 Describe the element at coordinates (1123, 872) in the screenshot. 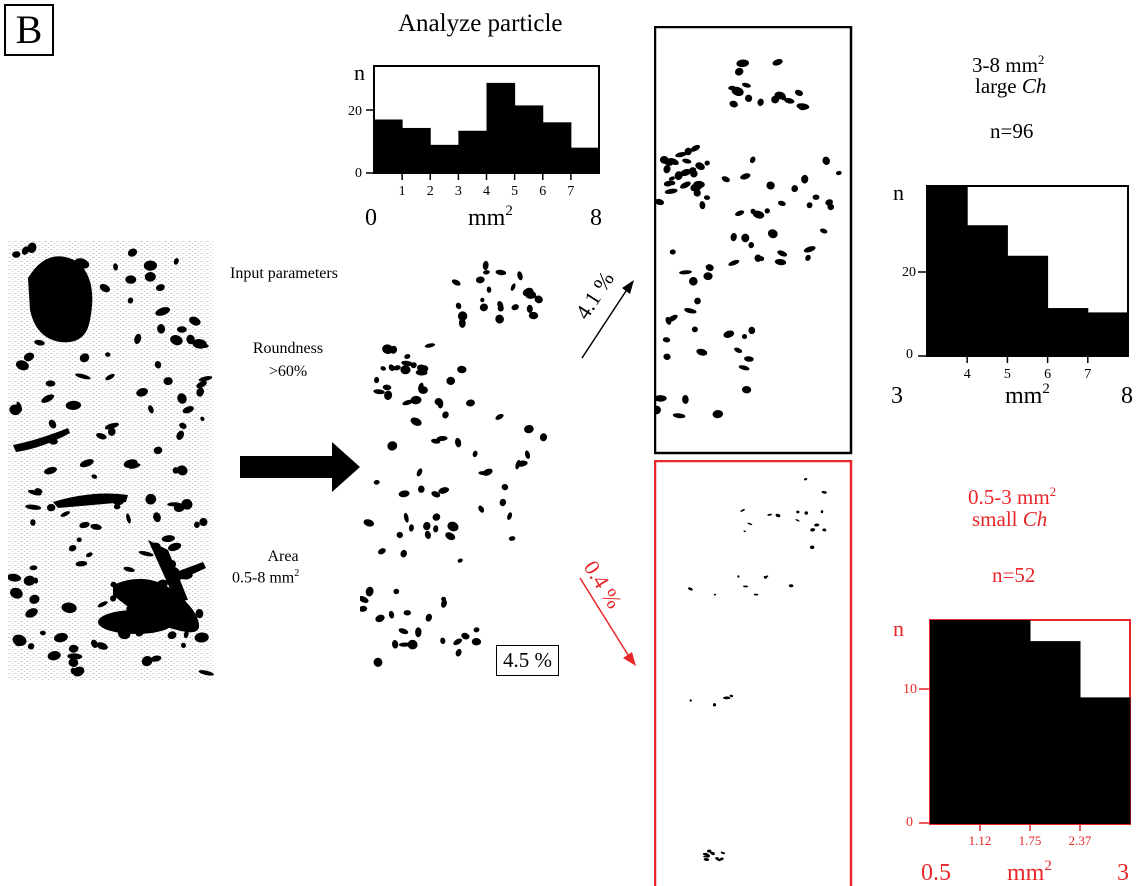

I see `small-x-max: 3` at that location.